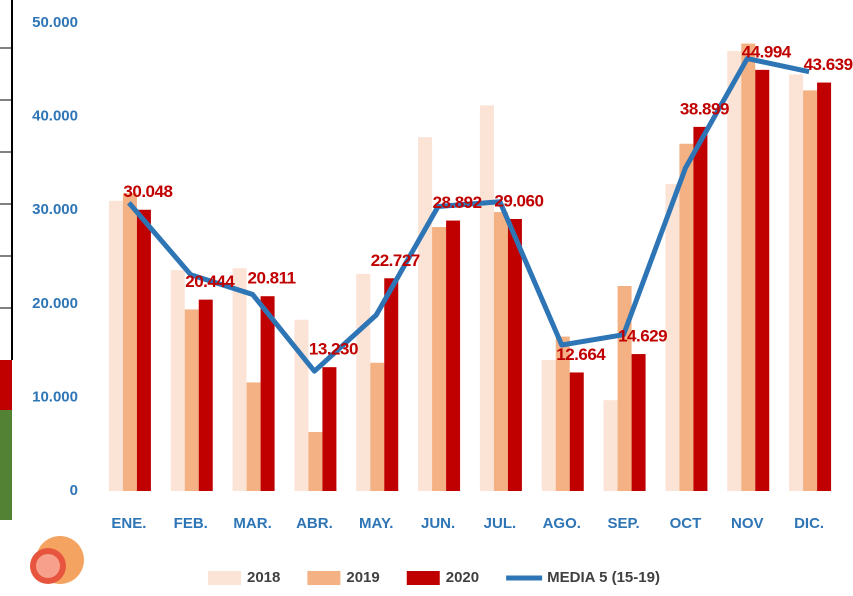  Describe the element at coordinates (333, 349) in the screenshot. I see `value-label: 13.230` at that location.